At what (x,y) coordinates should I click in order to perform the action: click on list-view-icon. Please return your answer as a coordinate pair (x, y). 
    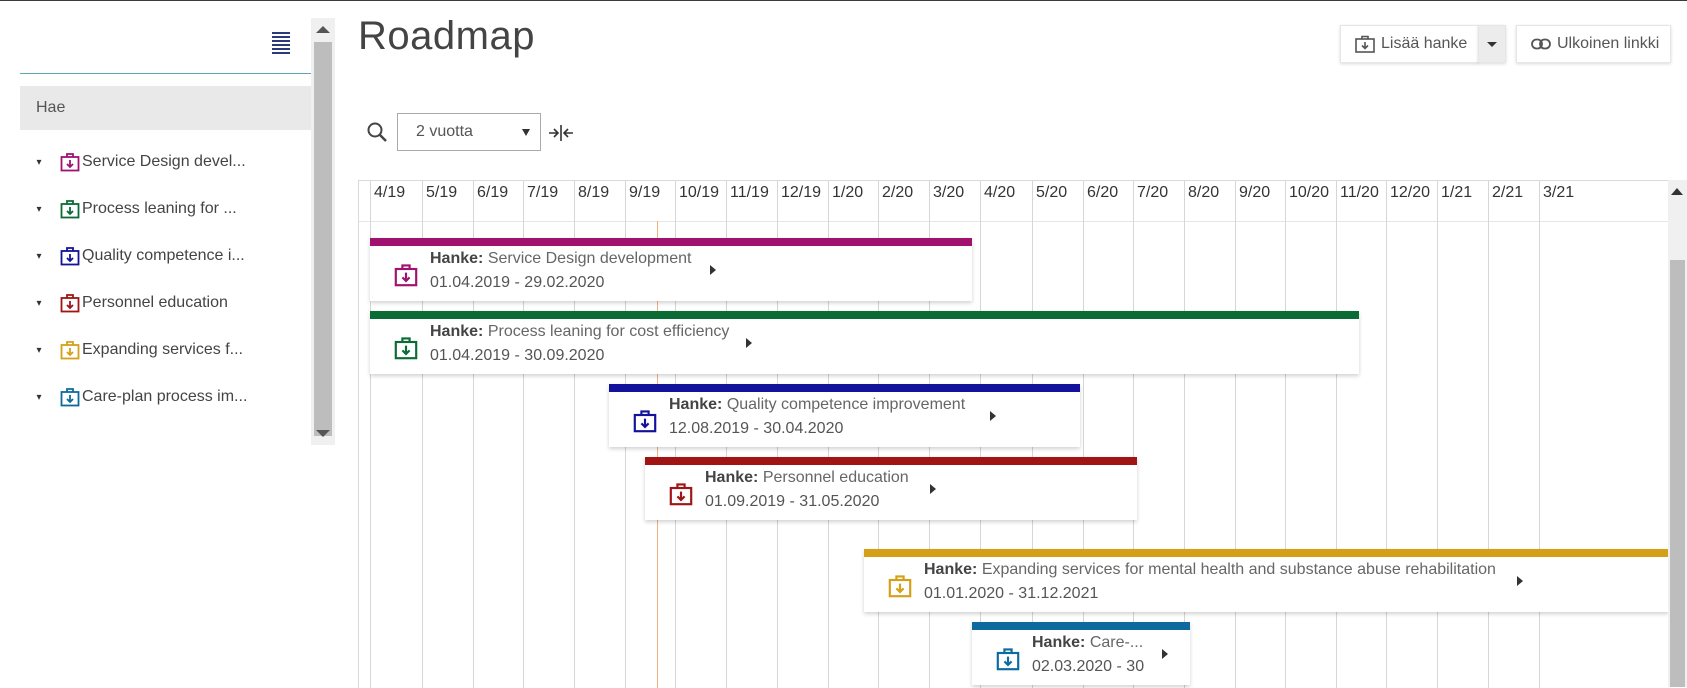
    Looking at the image, I should click on (283, 43).